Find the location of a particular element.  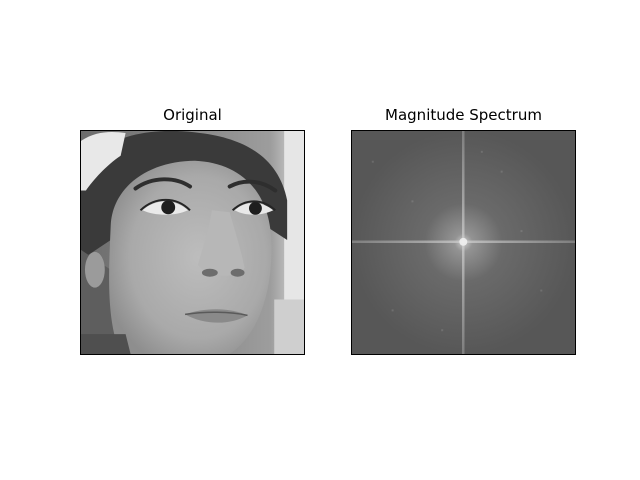

original-panel-title: Original is located at coordinates (192, 115).